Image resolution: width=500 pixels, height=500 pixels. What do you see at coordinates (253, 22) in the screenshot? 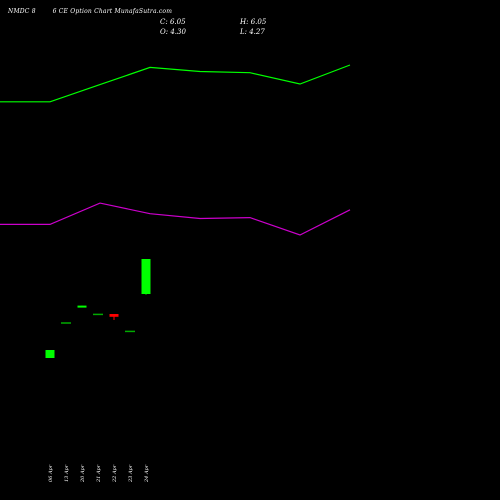
I see `high-readout: H: 6.05` at bounding box center [253, 22].